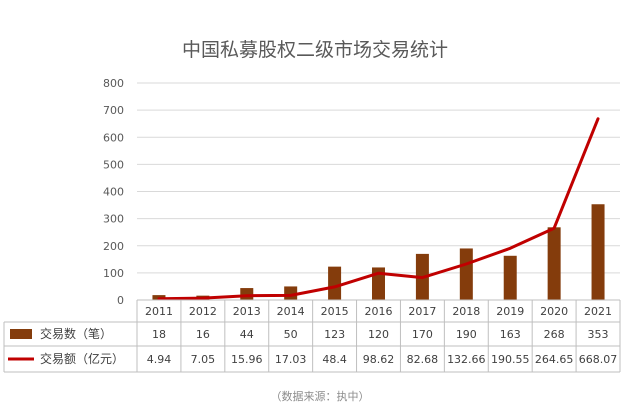  Describe the element at coordinates (554, 263) in the screenshot. I see `bar-2020` at that location.